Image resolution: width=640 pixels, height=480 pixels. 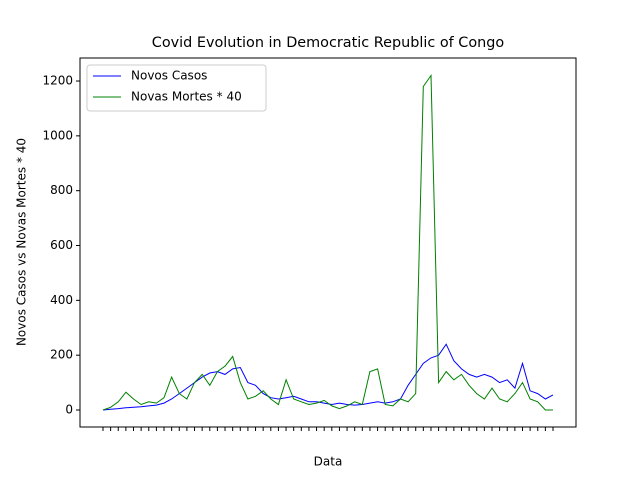 What do you see at coordinates (61, 355) in the screenshot?
I see `y-tick-label: 200` at bounding box center [61, 355].